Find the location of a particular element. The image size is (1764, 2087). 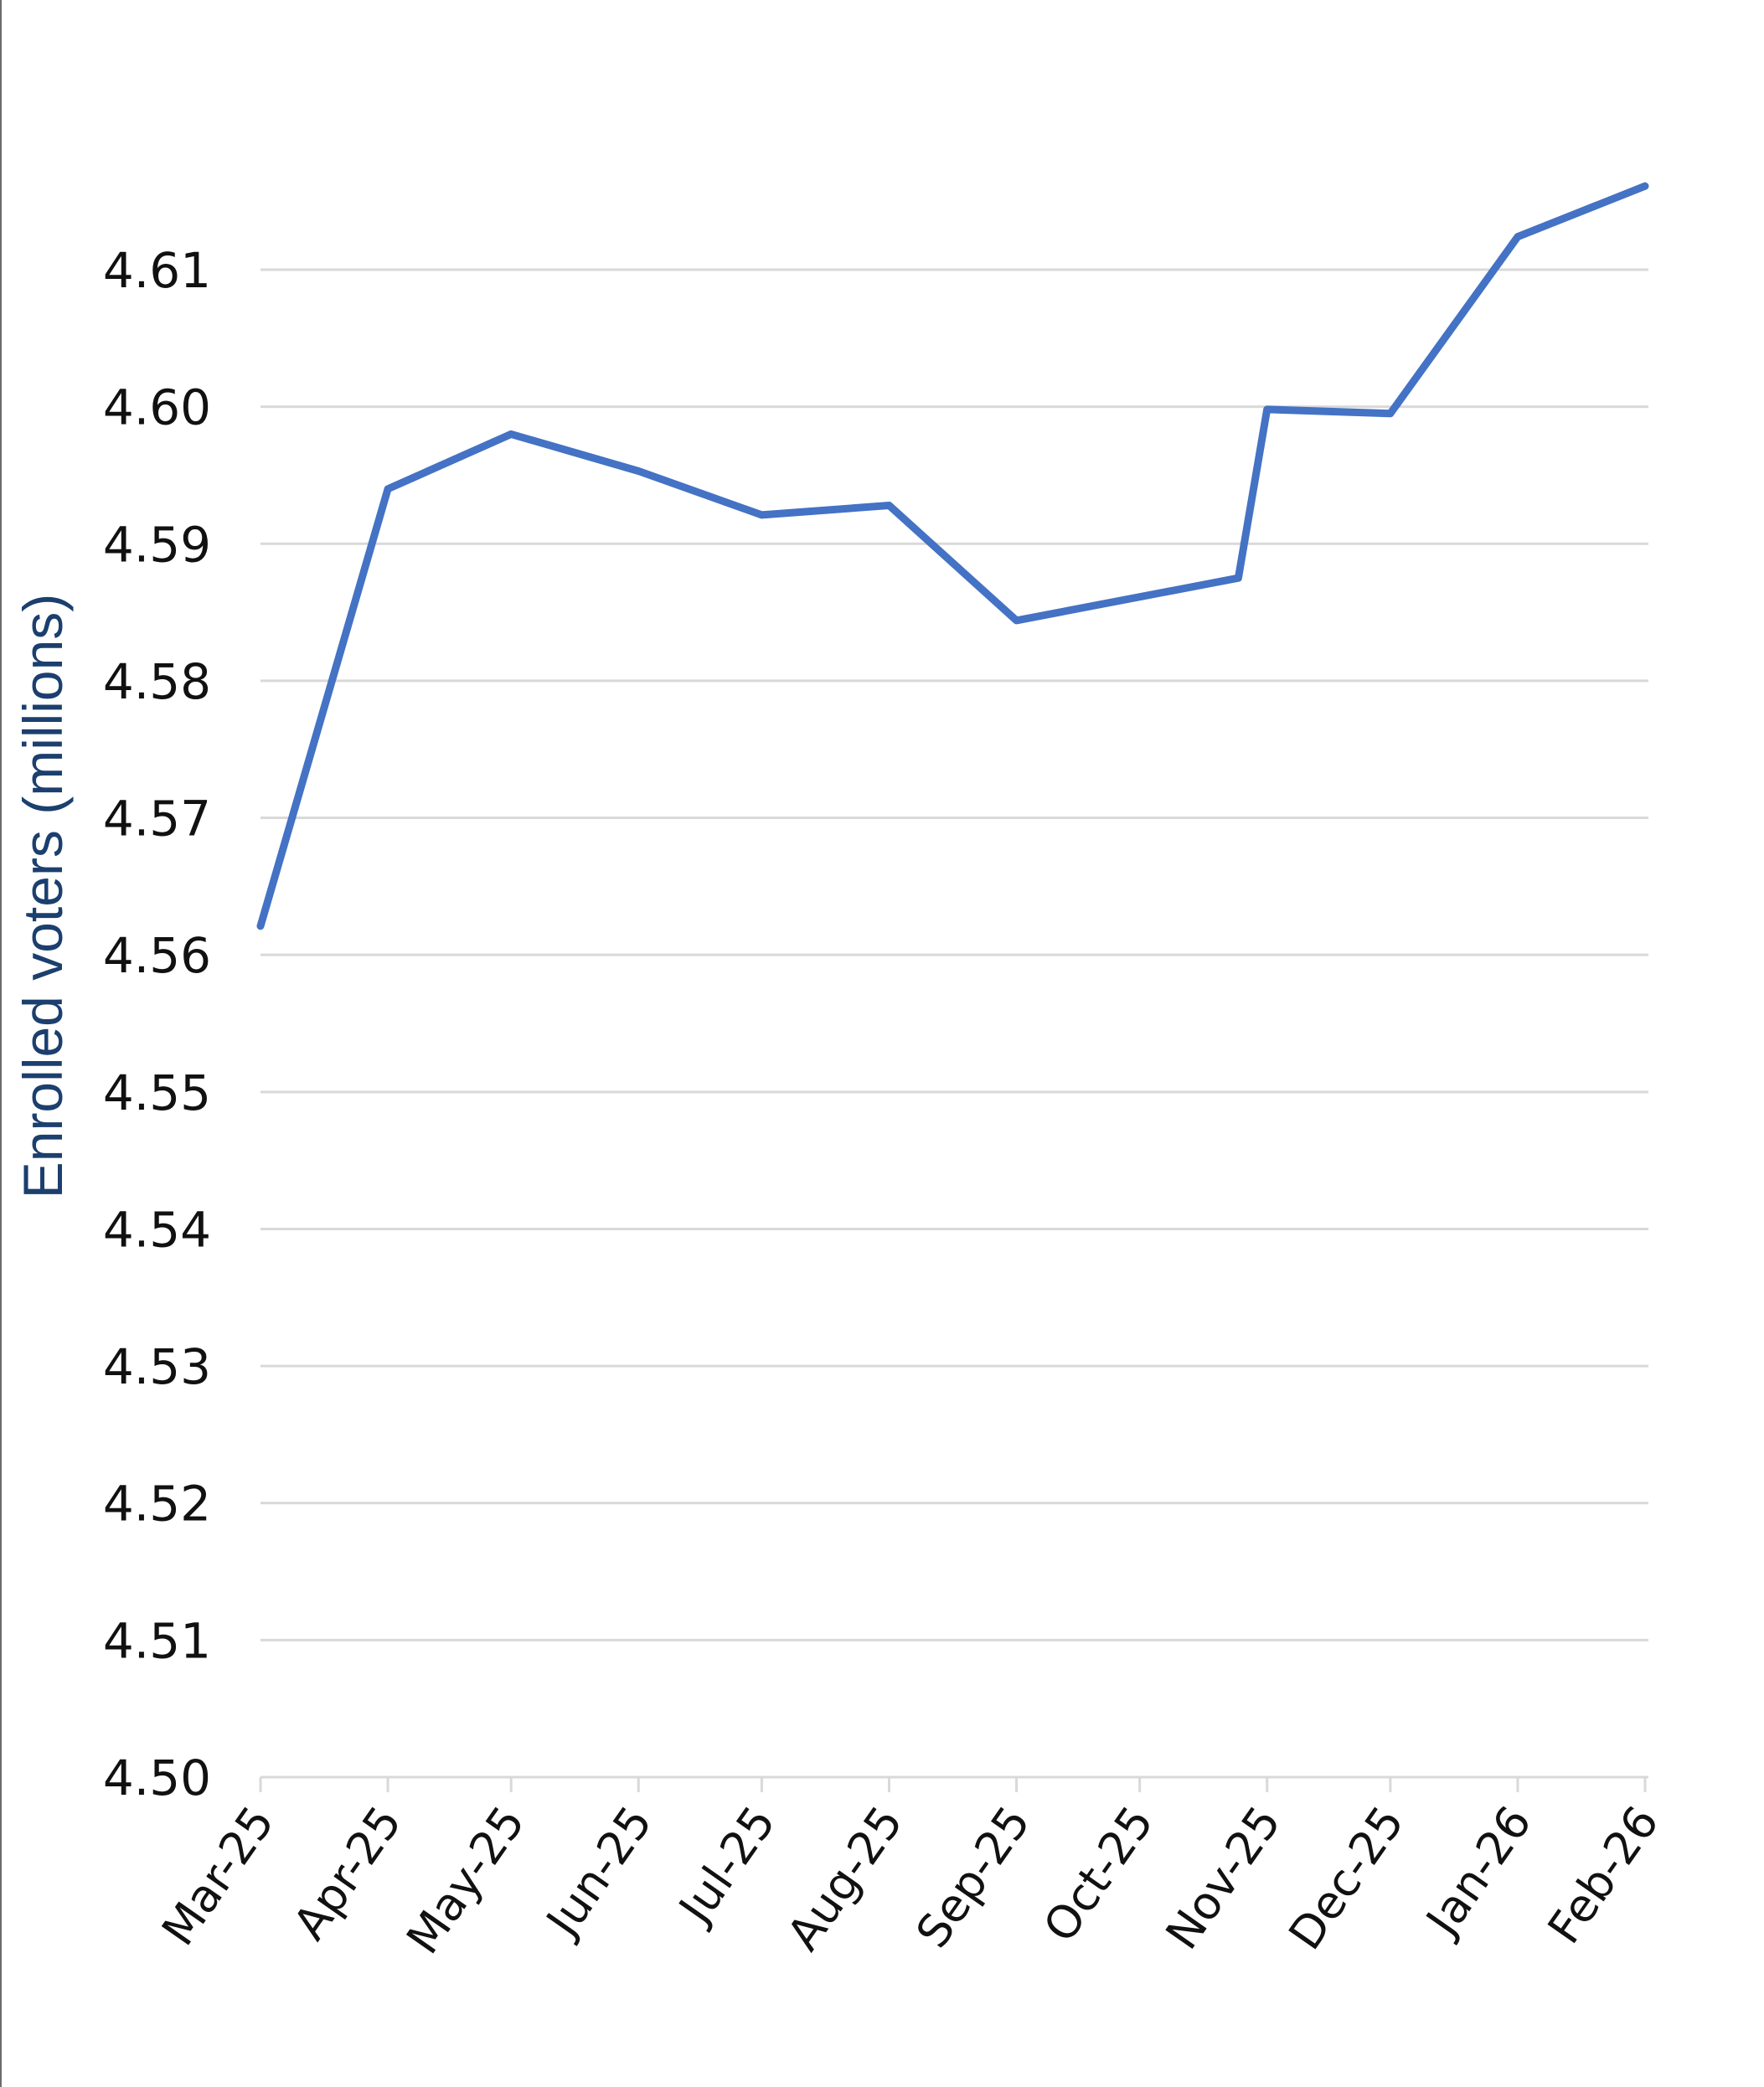

y-tick-label: 4.56 is located at coordinates (157, 955).